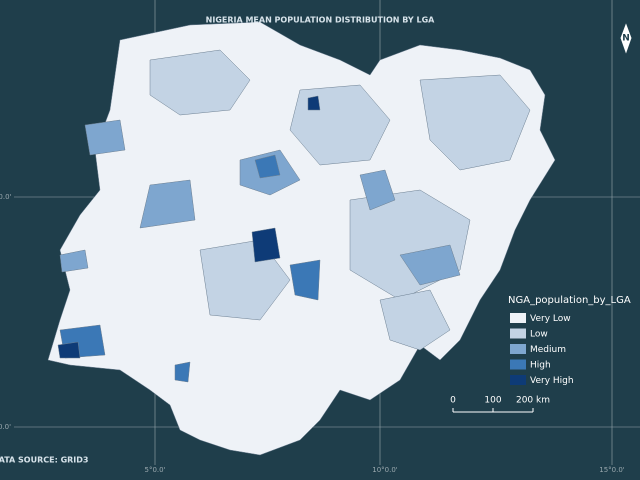 Image resolution: width=640 pixels, height=480 pixels. I want to click on graticule-label: 15°0.0', so click(612, 470).